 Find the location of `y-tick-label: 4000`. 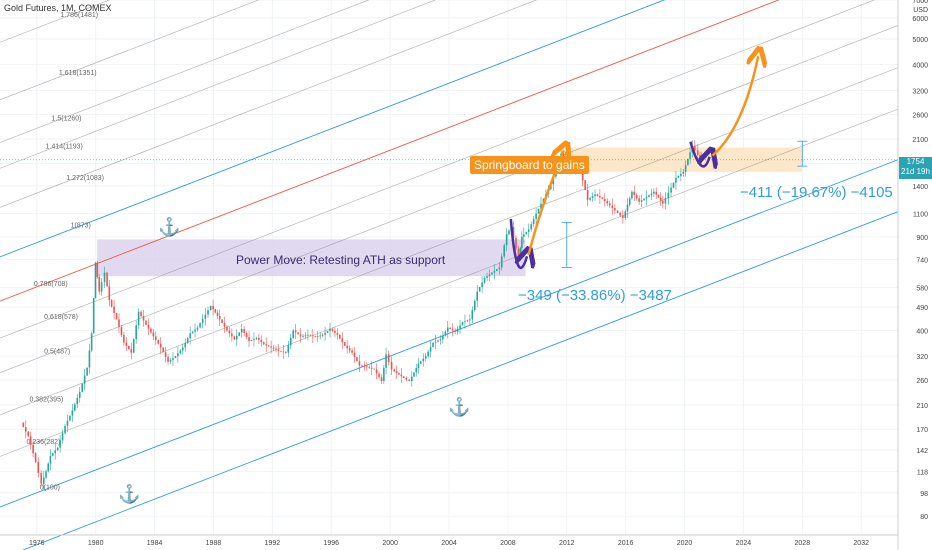

y-tick-label: 4000 is located at coordinates (920, 66).